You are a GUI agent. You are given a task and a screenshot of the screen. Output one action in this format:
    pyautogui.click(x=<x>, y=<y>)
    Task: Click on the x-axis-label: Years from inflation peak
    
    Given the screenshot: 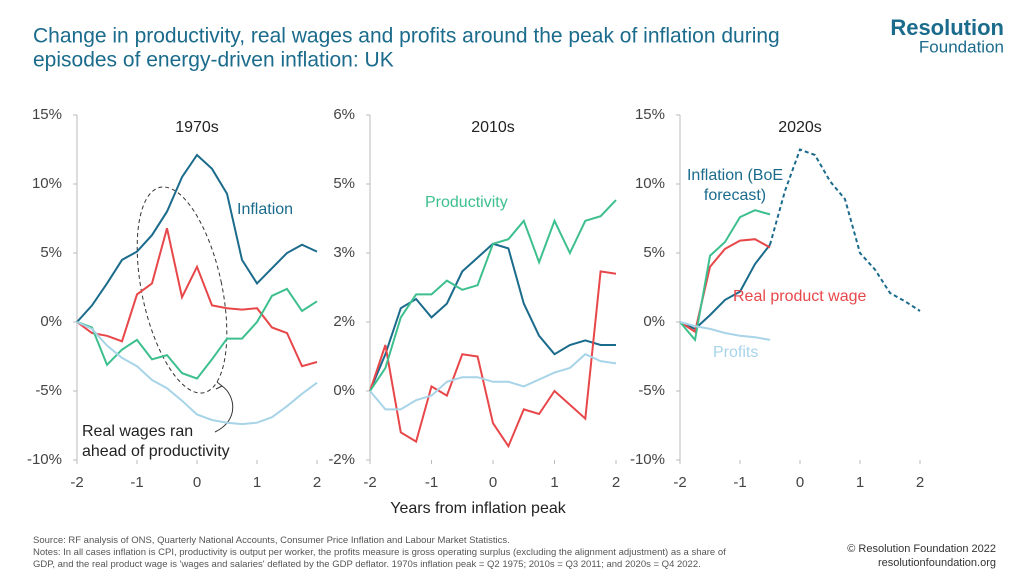 What is the action you would take?
    pyautogui.click(x=478, y=508)
    